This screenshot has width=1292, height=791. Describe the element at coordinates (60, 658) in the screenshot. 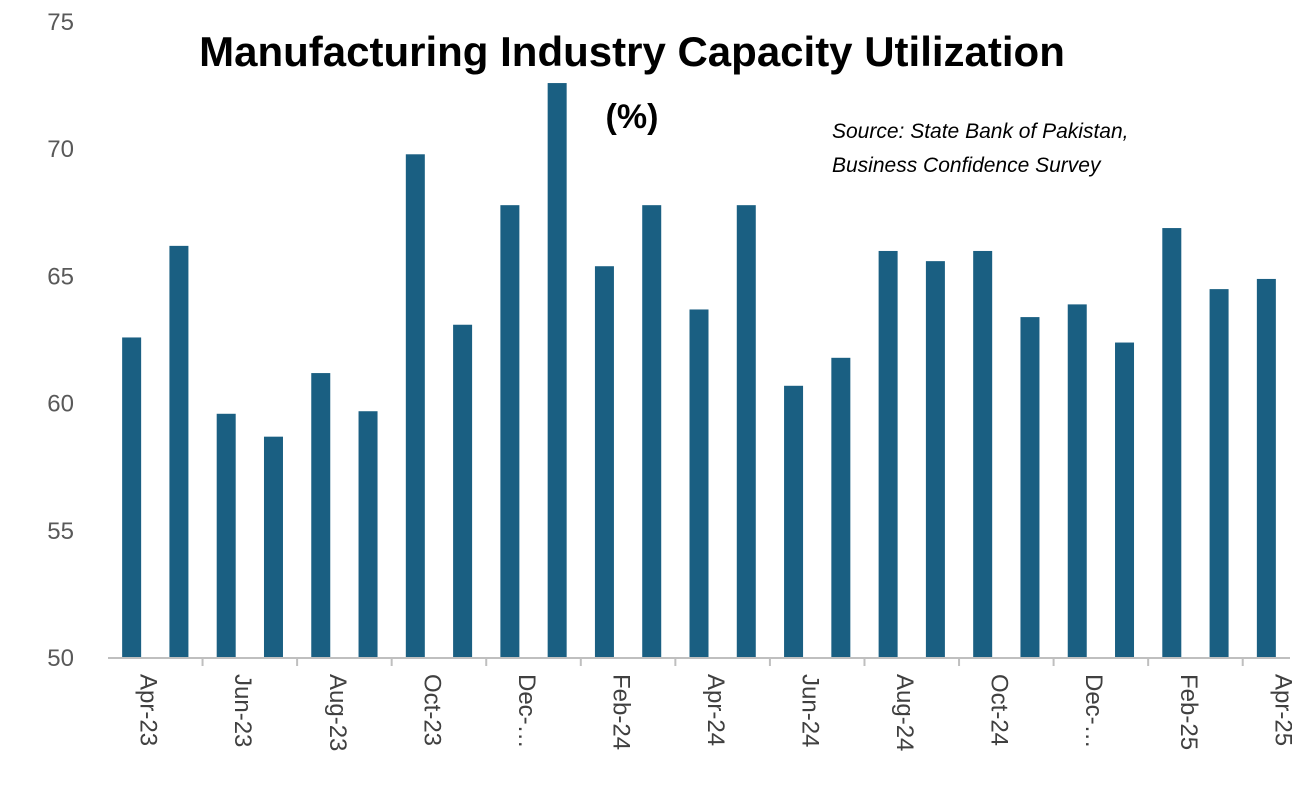

I see `y-tick-label: 50` at that location.